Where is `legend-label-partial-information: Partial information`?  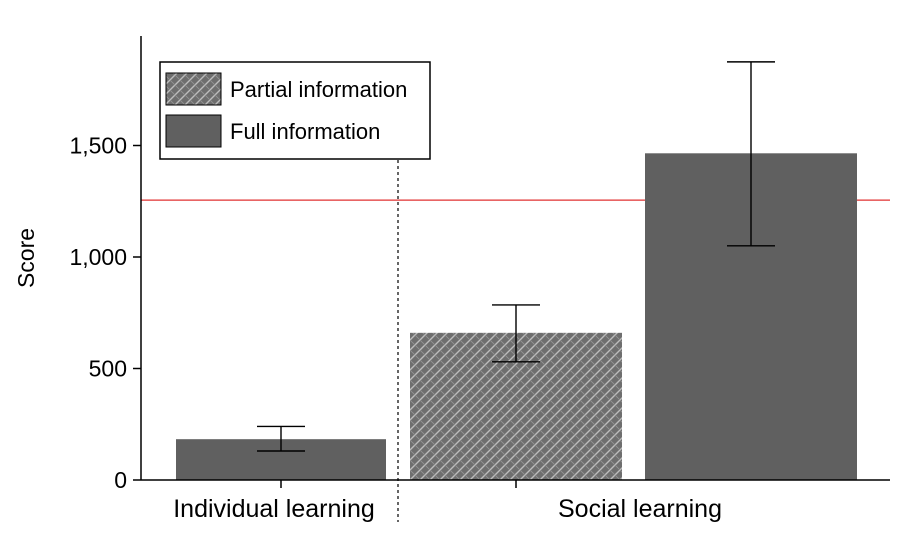
legend-label-partial-information: Partial information is located at coordinates (318, 89).